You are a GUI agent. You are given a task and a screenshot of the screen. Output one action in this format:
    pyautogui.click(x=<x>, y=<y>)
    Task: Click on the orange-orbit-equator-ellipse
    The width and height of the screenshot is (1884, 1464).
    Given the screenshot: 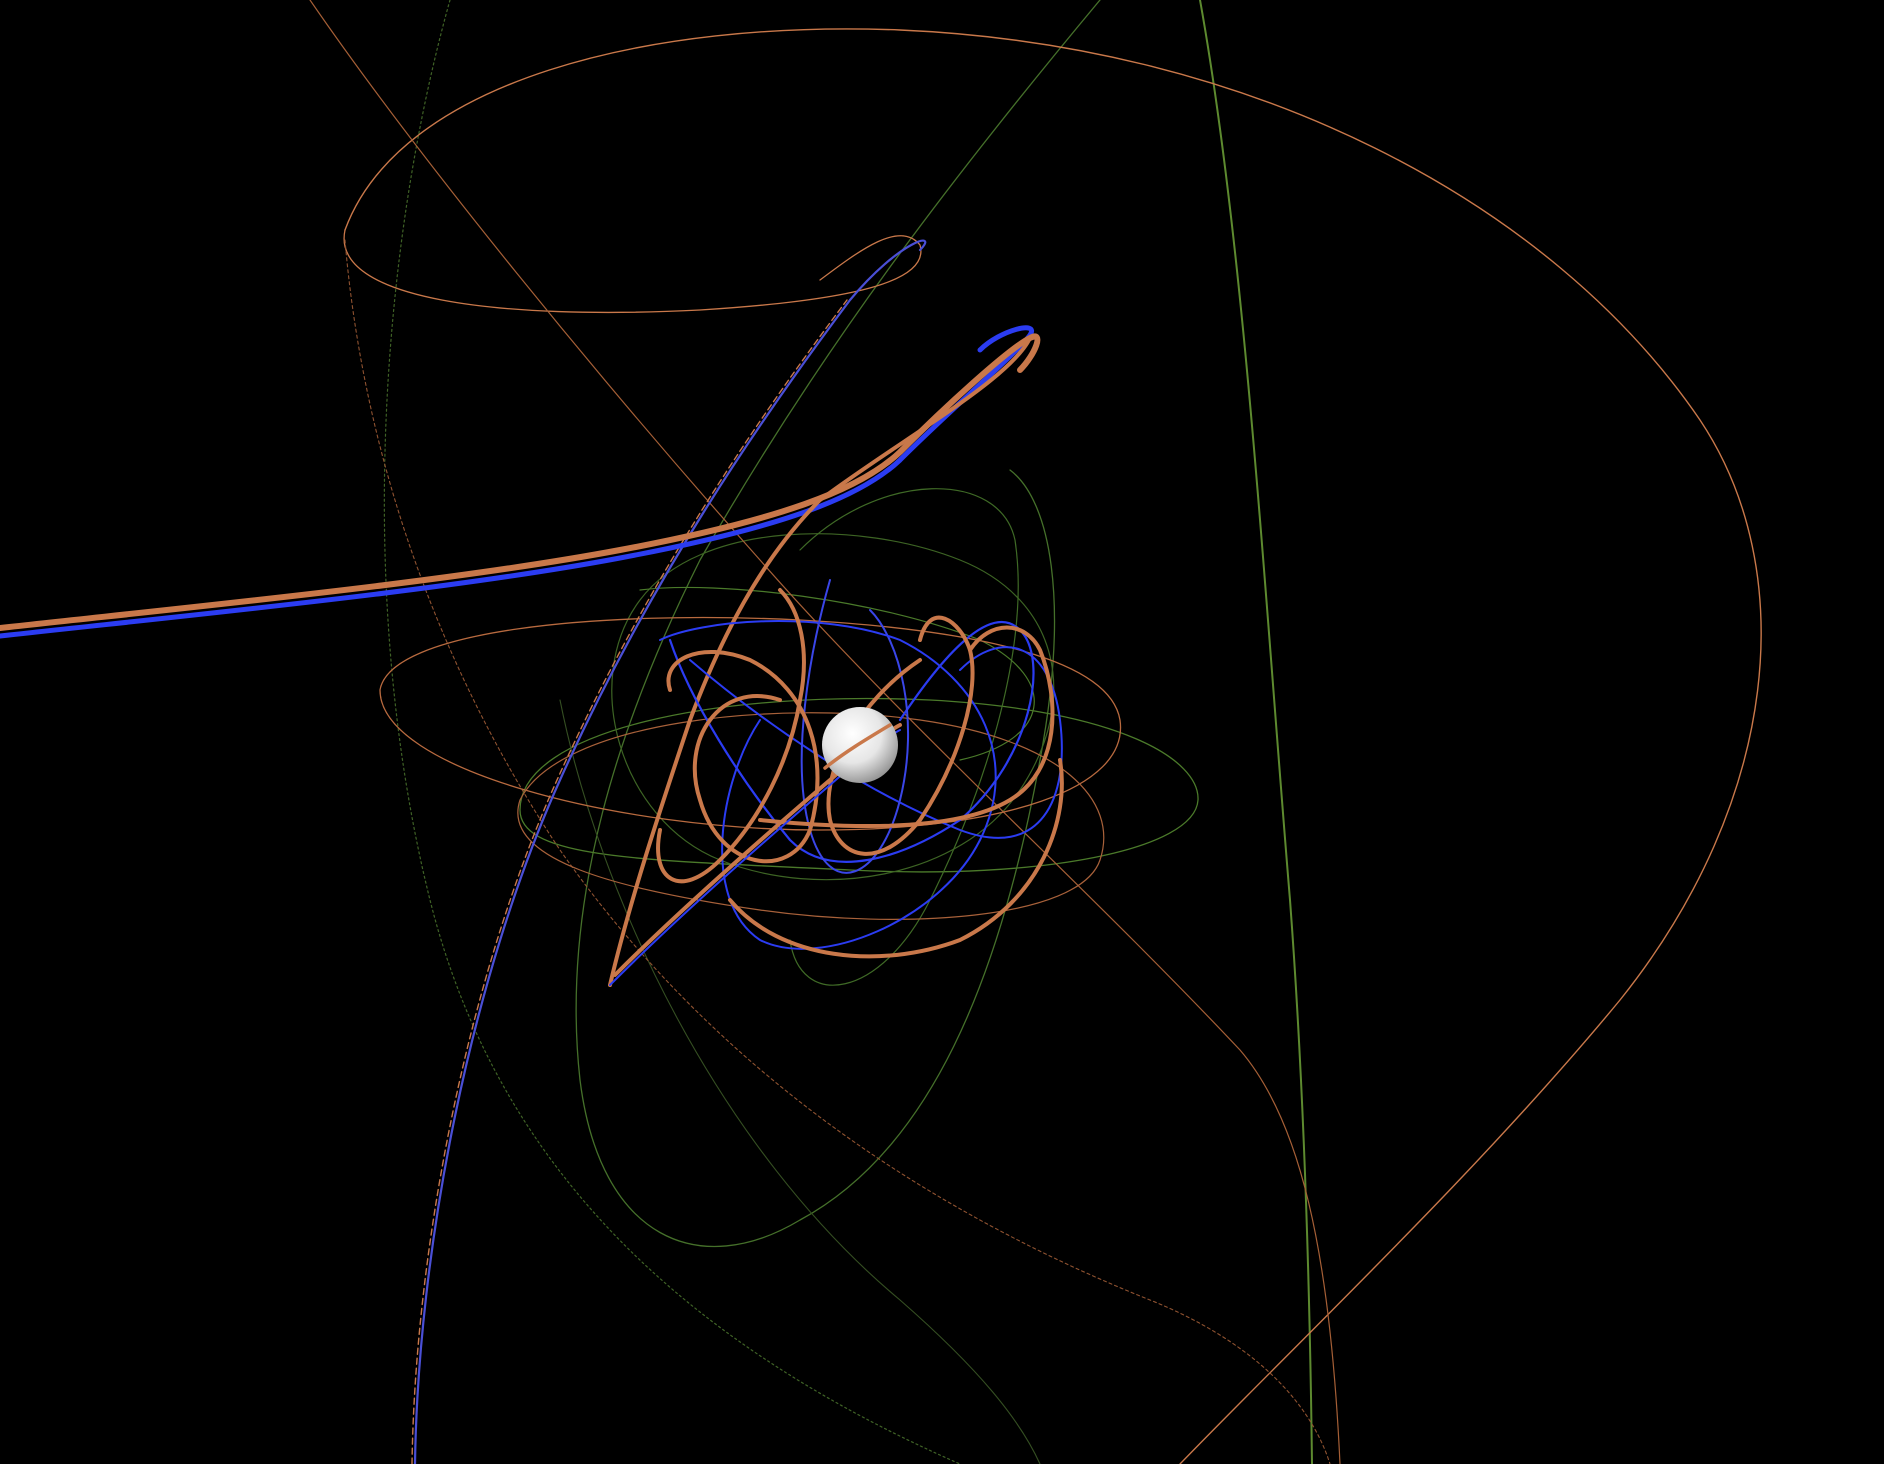 What is the action you would take?
    pyautogui.click(x=750, y=723)
    